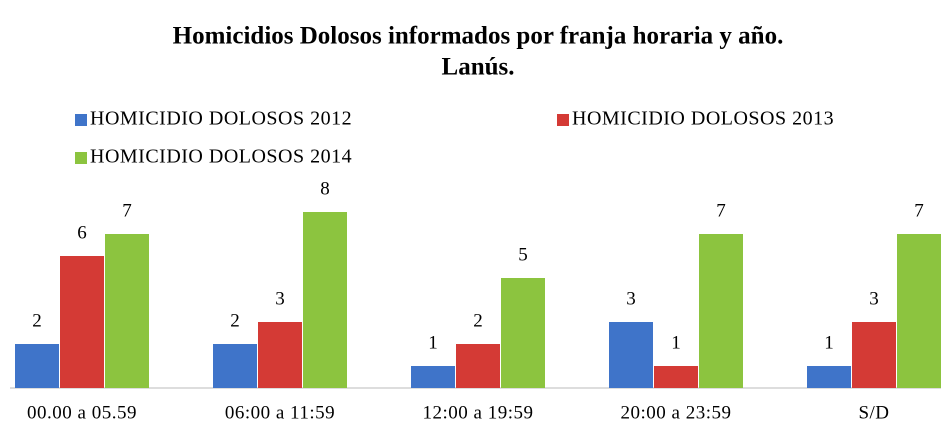 The width and height of the screenshot is (941, 430). What do you see at coordinates (703, 119) in the screenshot?
I see `legend-label: HOMICIDIO DOLOSOS 2013` at bounding box center [703, 119].